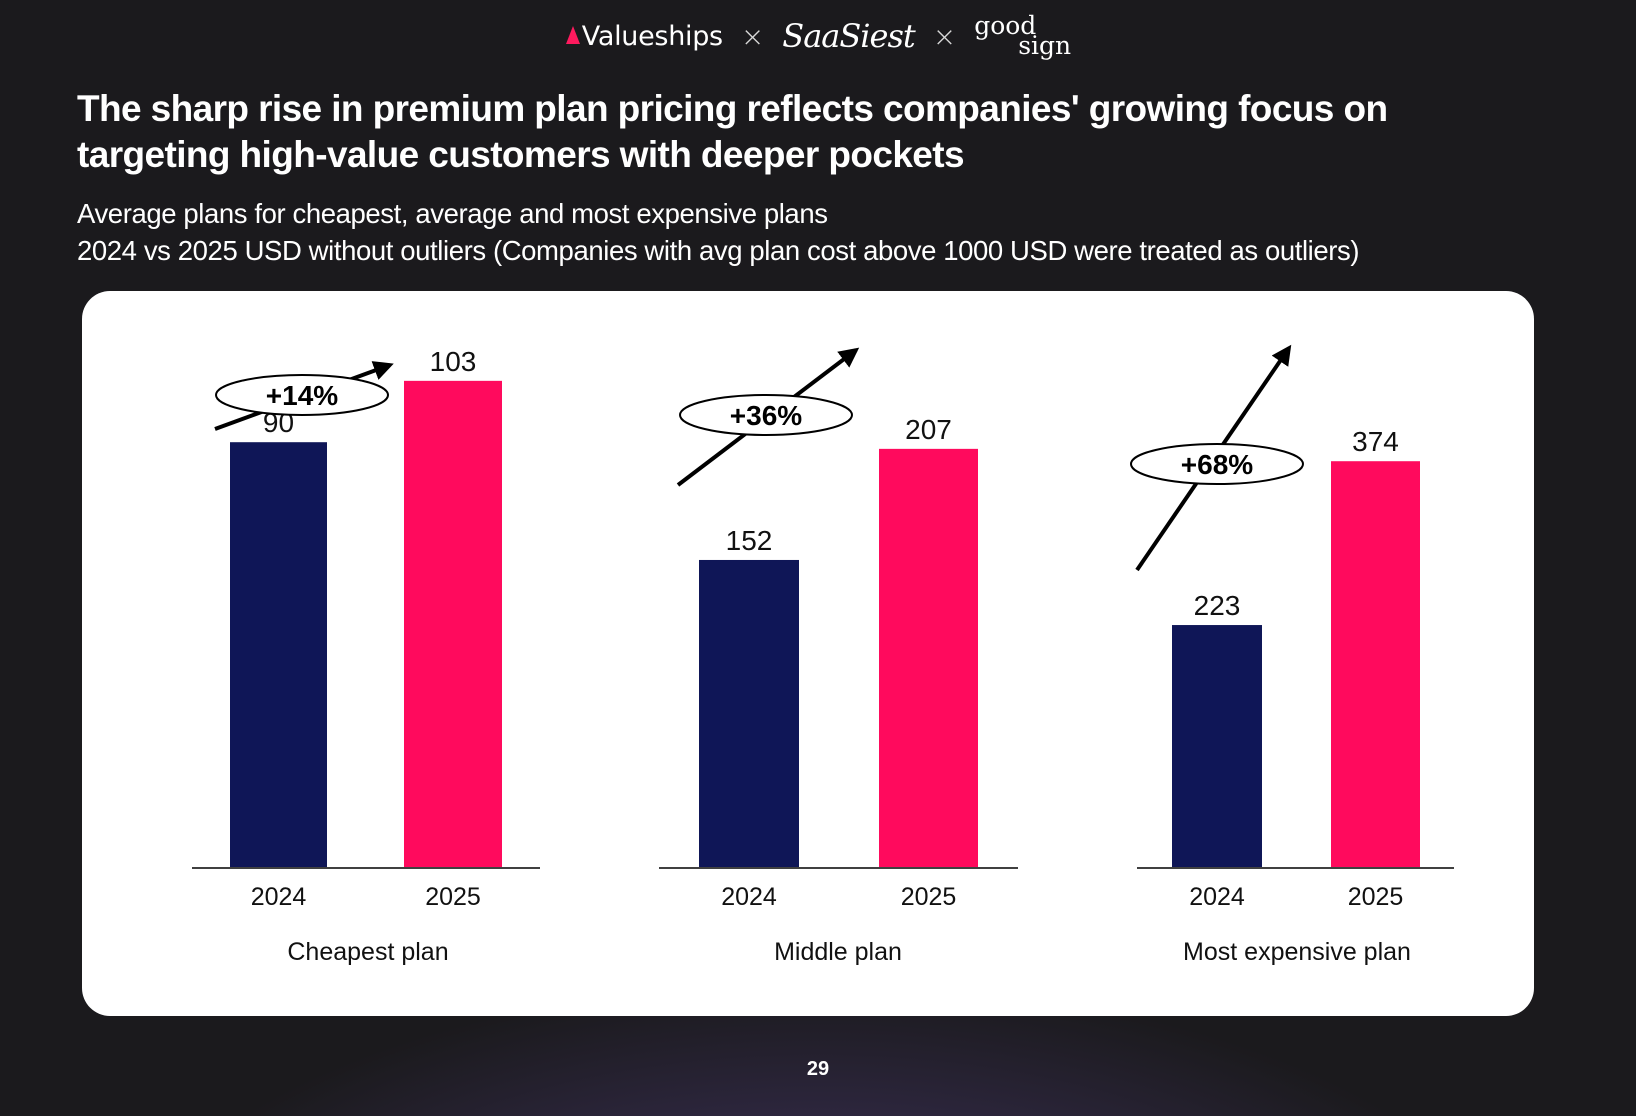 Image resolution: width=1636 pixels, height=1116 pixels. I want to click on change-label: +68%, so click(1217, 464).